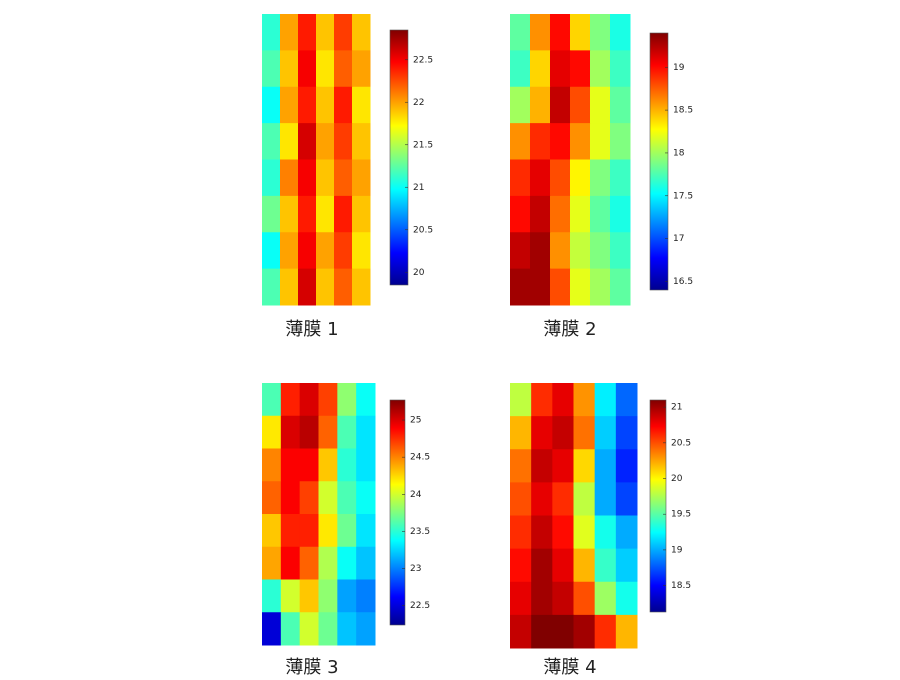 This screenshot has width=900, height=680. Describe the element at coordinates (676, 408) in the screenshot. I see `colorbar-tick-label: 21` at that location.